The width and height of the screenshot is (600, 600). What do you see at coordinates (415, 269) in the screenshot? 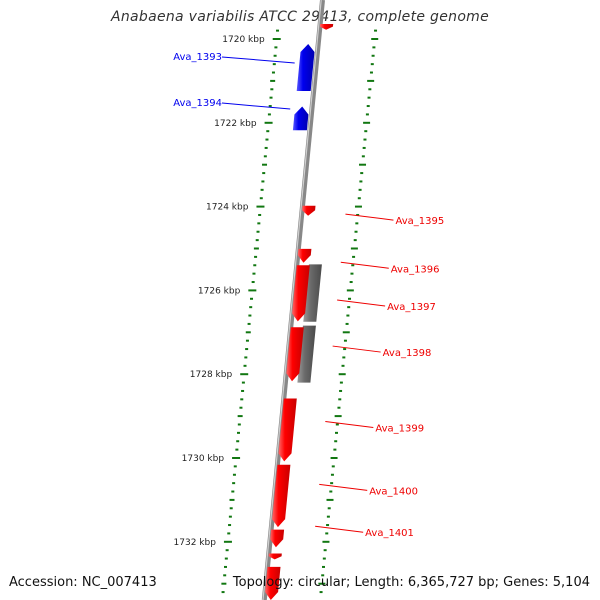
I see `gene-label: Ava_1396` at bounding box center [415, 269].